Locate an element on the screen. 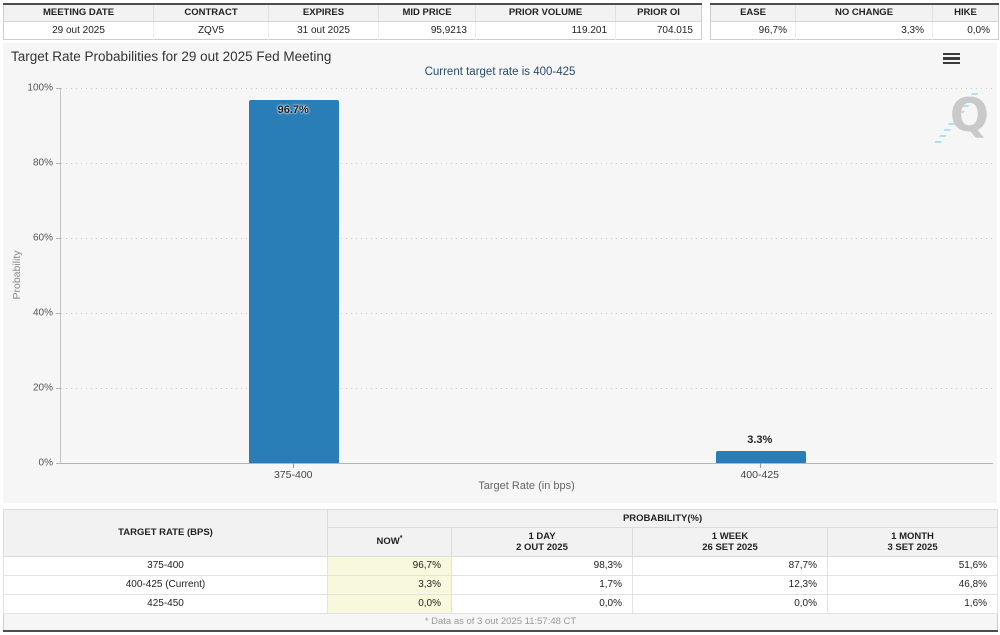 This screenshot has width=1000, height=635. col-1-month: 1 MONTH 3 SET 2025 is located at coordinates (912, 541).